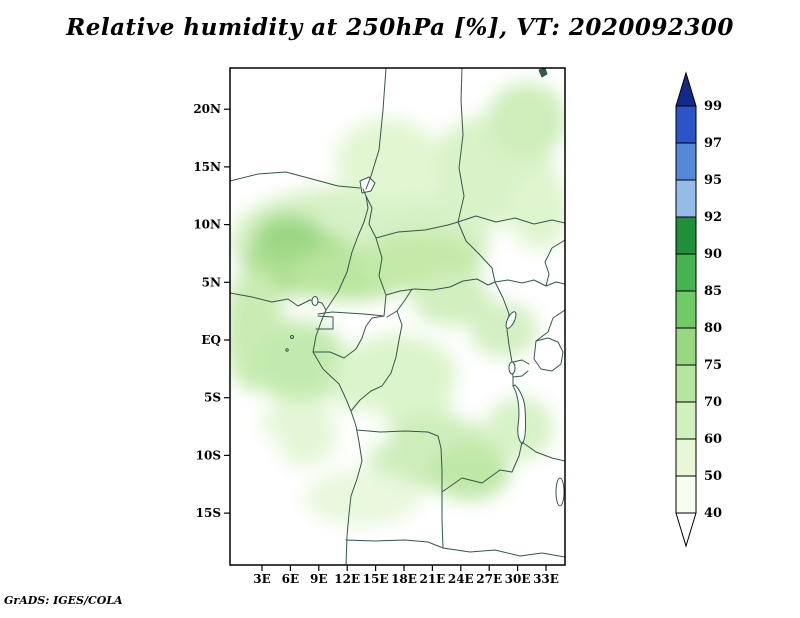 This screenshot has width=800, height=618. Describe the element at coordinates (713, 217) in the screenshot. I see `colorbar-label: 92` at that location.